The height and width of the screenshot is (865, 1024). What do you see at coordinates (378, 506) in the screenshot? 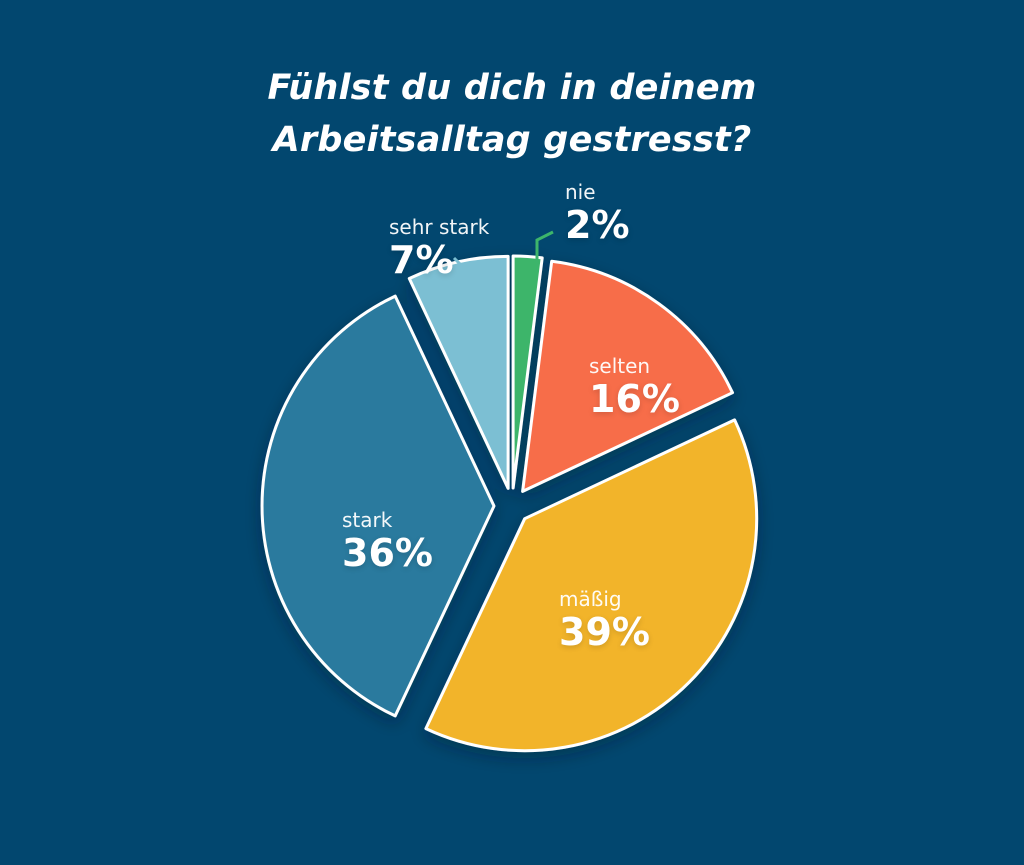
I see `pie-slice-stark` at bounding box center [378, 506].